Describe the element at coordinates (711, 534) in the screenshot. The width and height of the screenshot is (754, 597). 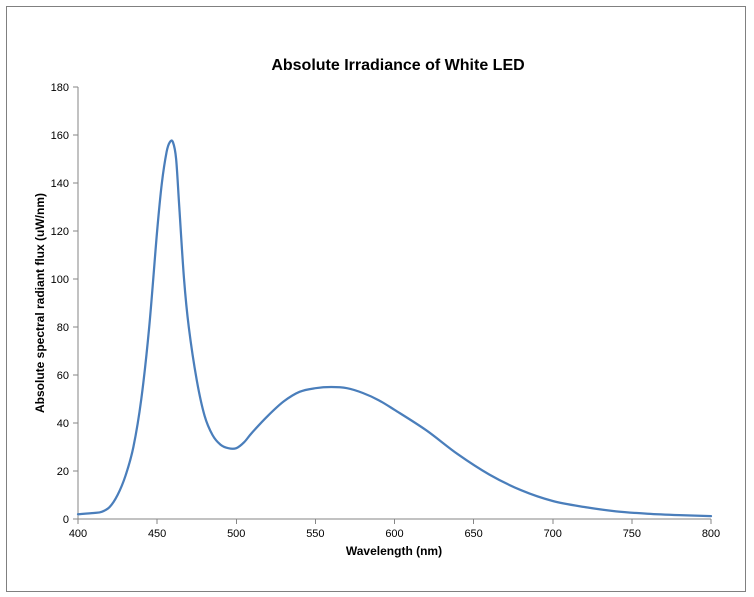
I see `x-tick-label: 800` at that location.